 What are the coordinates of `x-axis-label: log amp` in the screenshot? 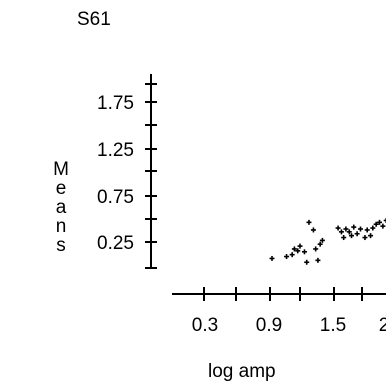 It's located at (242, 371).